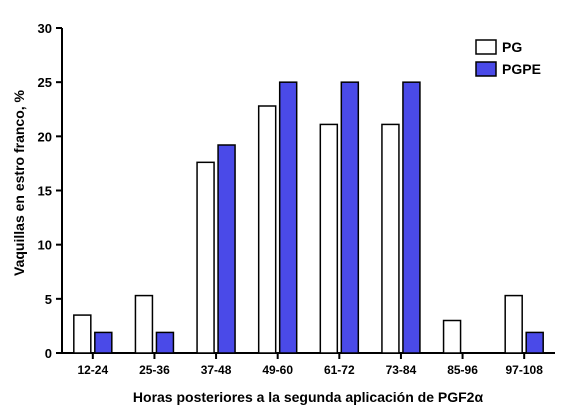 The width and height of the screenshot is (565, 419). What do you see at coordinates (45, 245) in the screenshot?
I see `y-tick-label: 10` at bounding box center [45, 245].